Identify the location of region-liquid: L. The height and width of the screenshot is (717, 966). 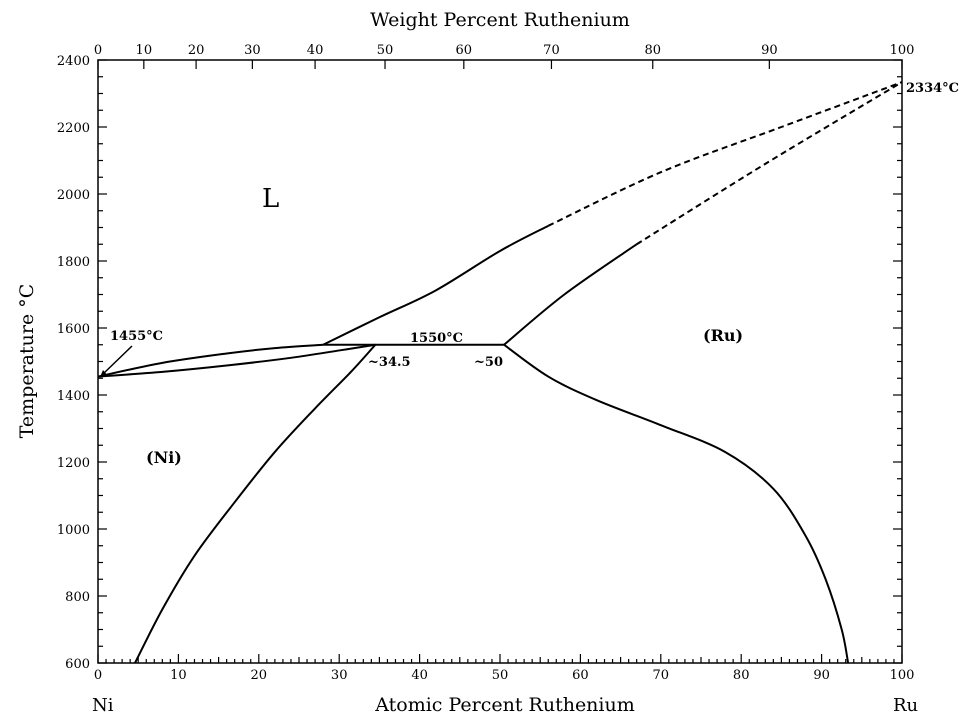
(270, 199).